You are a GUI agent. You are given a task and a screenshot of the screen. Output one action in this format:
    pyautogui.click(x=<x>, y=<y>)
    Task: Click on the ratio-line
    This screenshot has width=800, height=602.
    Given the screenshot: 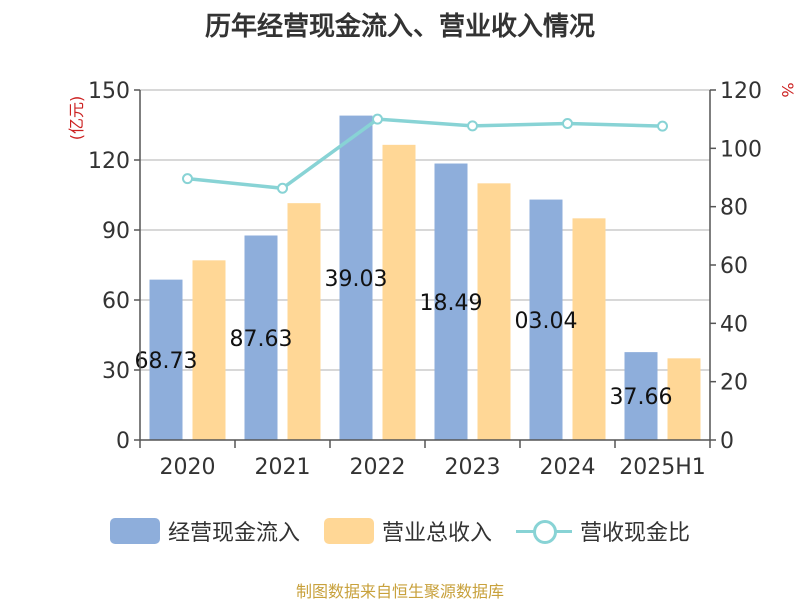 What is the action you would take?
    pyautogui.click(x=425, y=153)
    